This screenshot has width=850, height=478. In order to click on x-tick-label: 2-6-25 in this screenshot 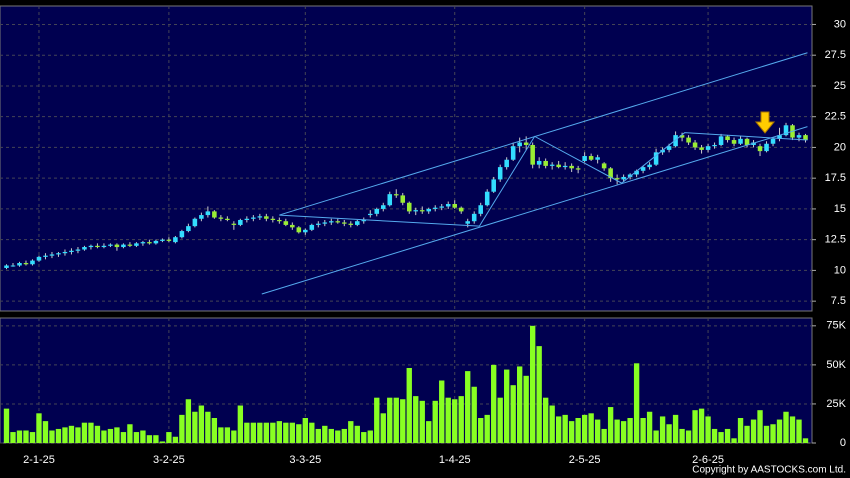, I will do `click(708, 460)`.